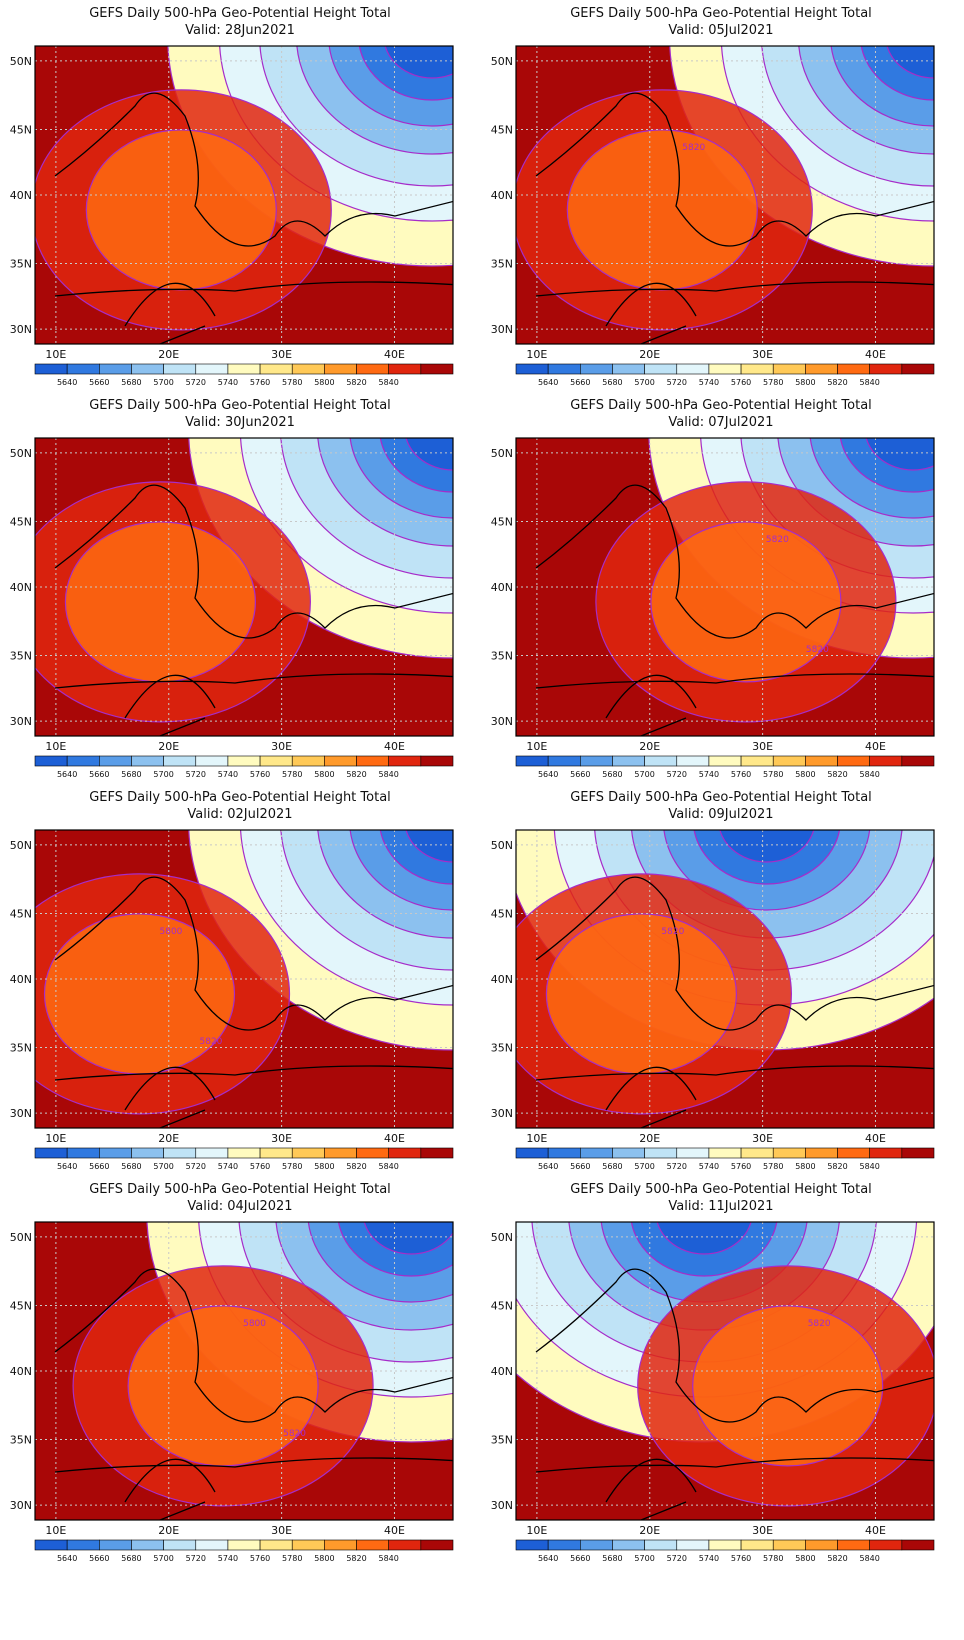 This screenshot has height=1640, width=964. I want to click on height-field, so click(244, 195).